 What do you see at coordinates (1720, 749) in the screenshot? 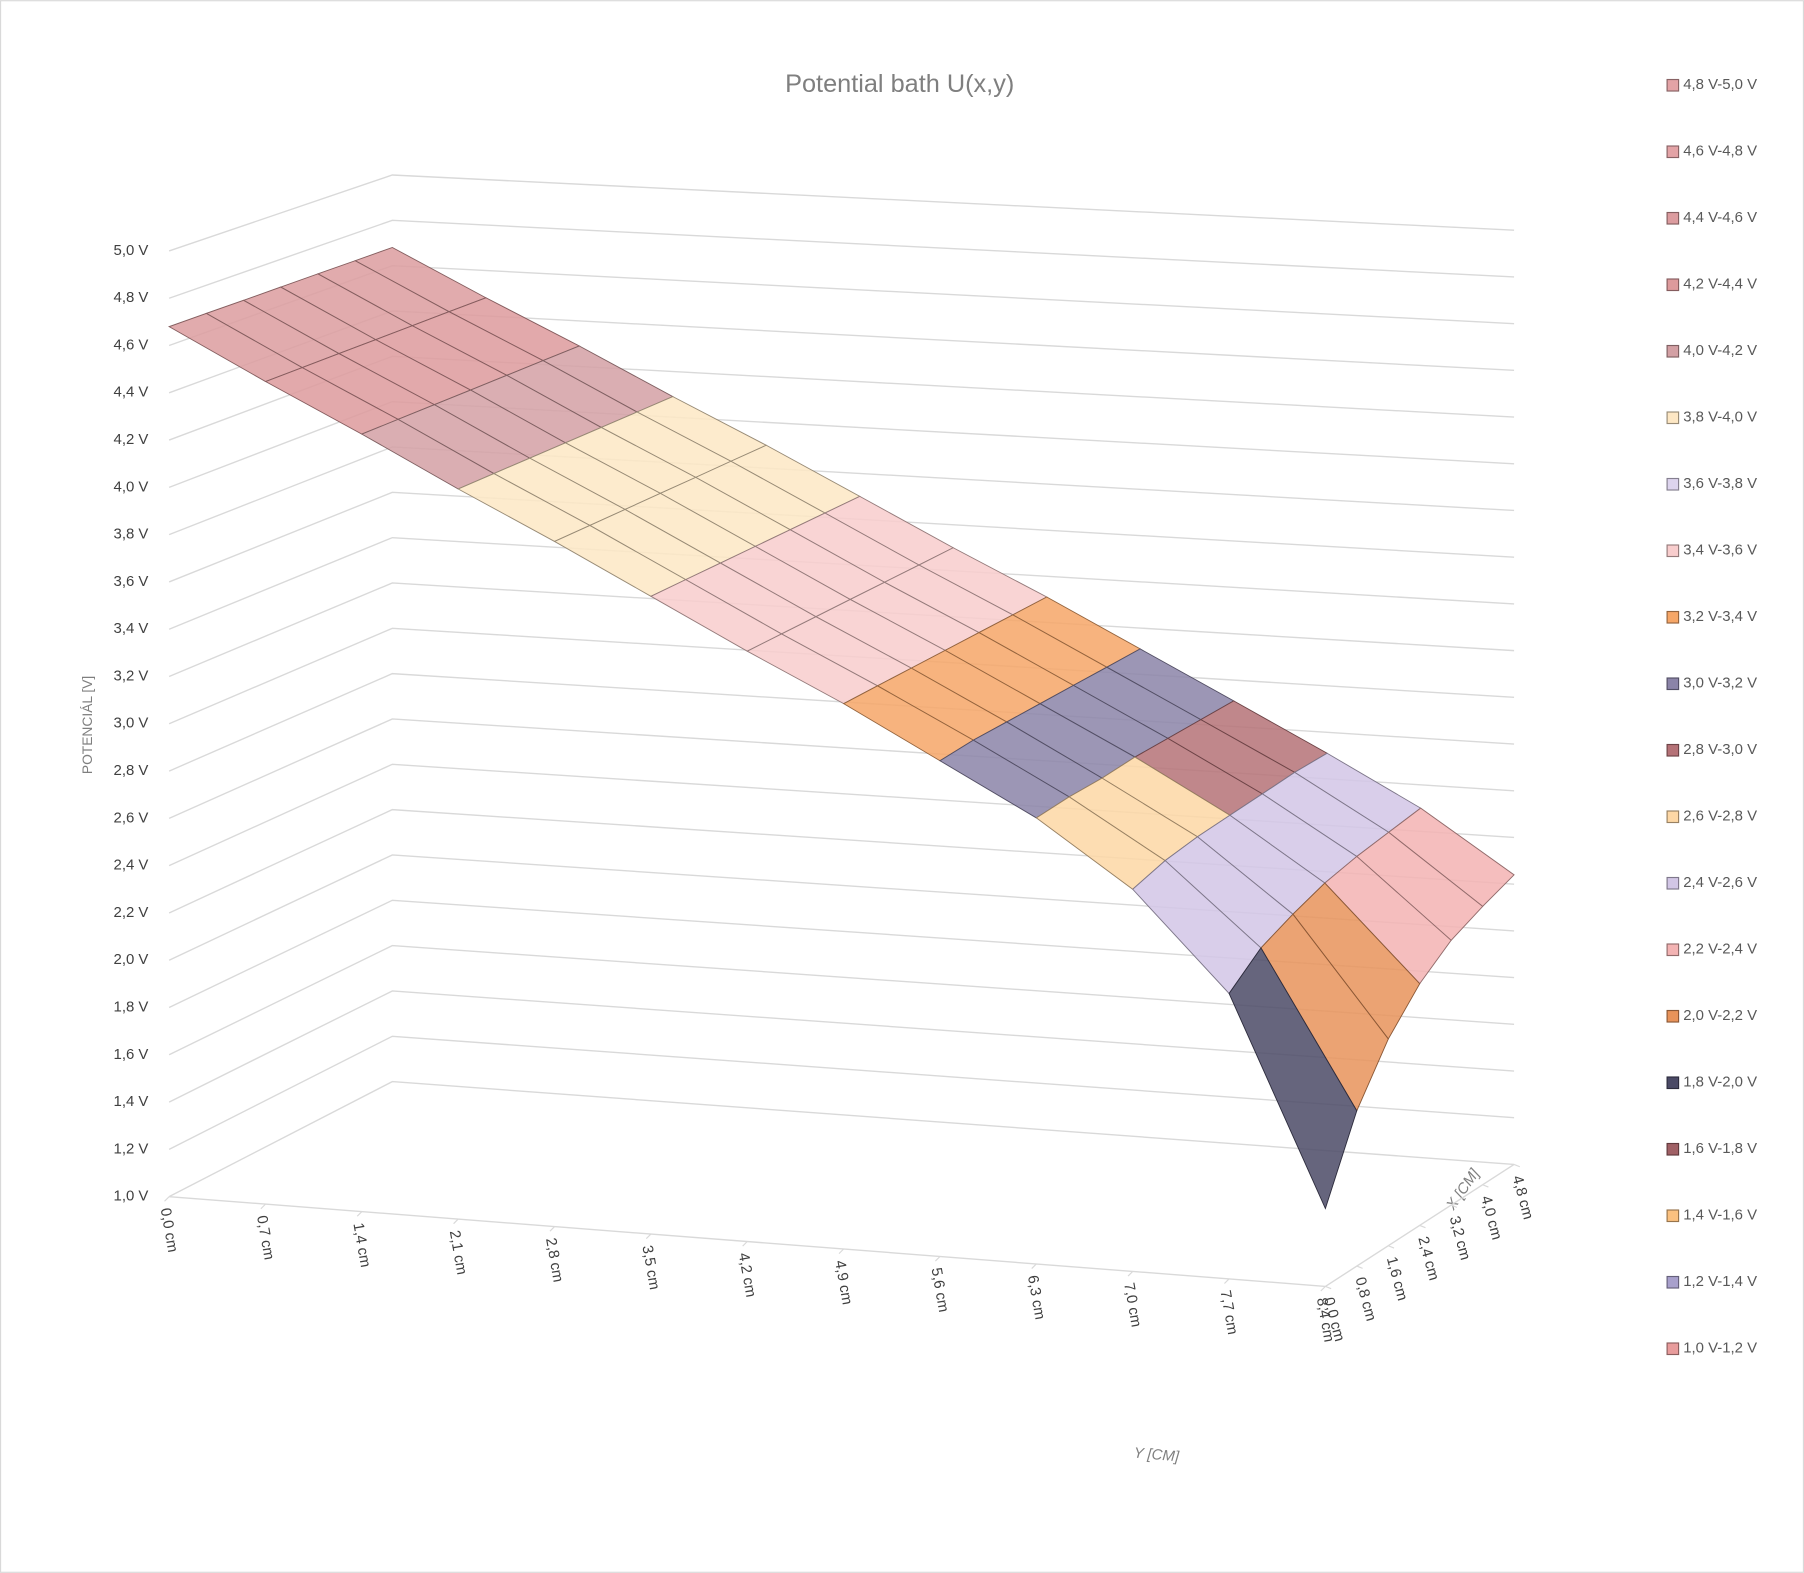
I see `legend-label: 2,8 V-3,0 V` at bounding box center [1720, 749].